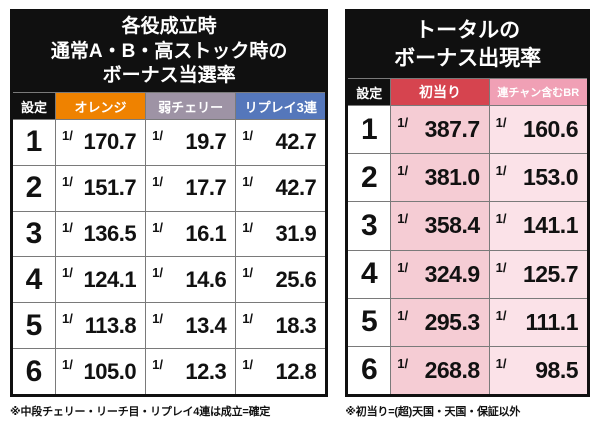 Image resolution: width=600 pixels, height=434 pixels. I want to click on title-line: ボーナス当選率, so click(169, 76).